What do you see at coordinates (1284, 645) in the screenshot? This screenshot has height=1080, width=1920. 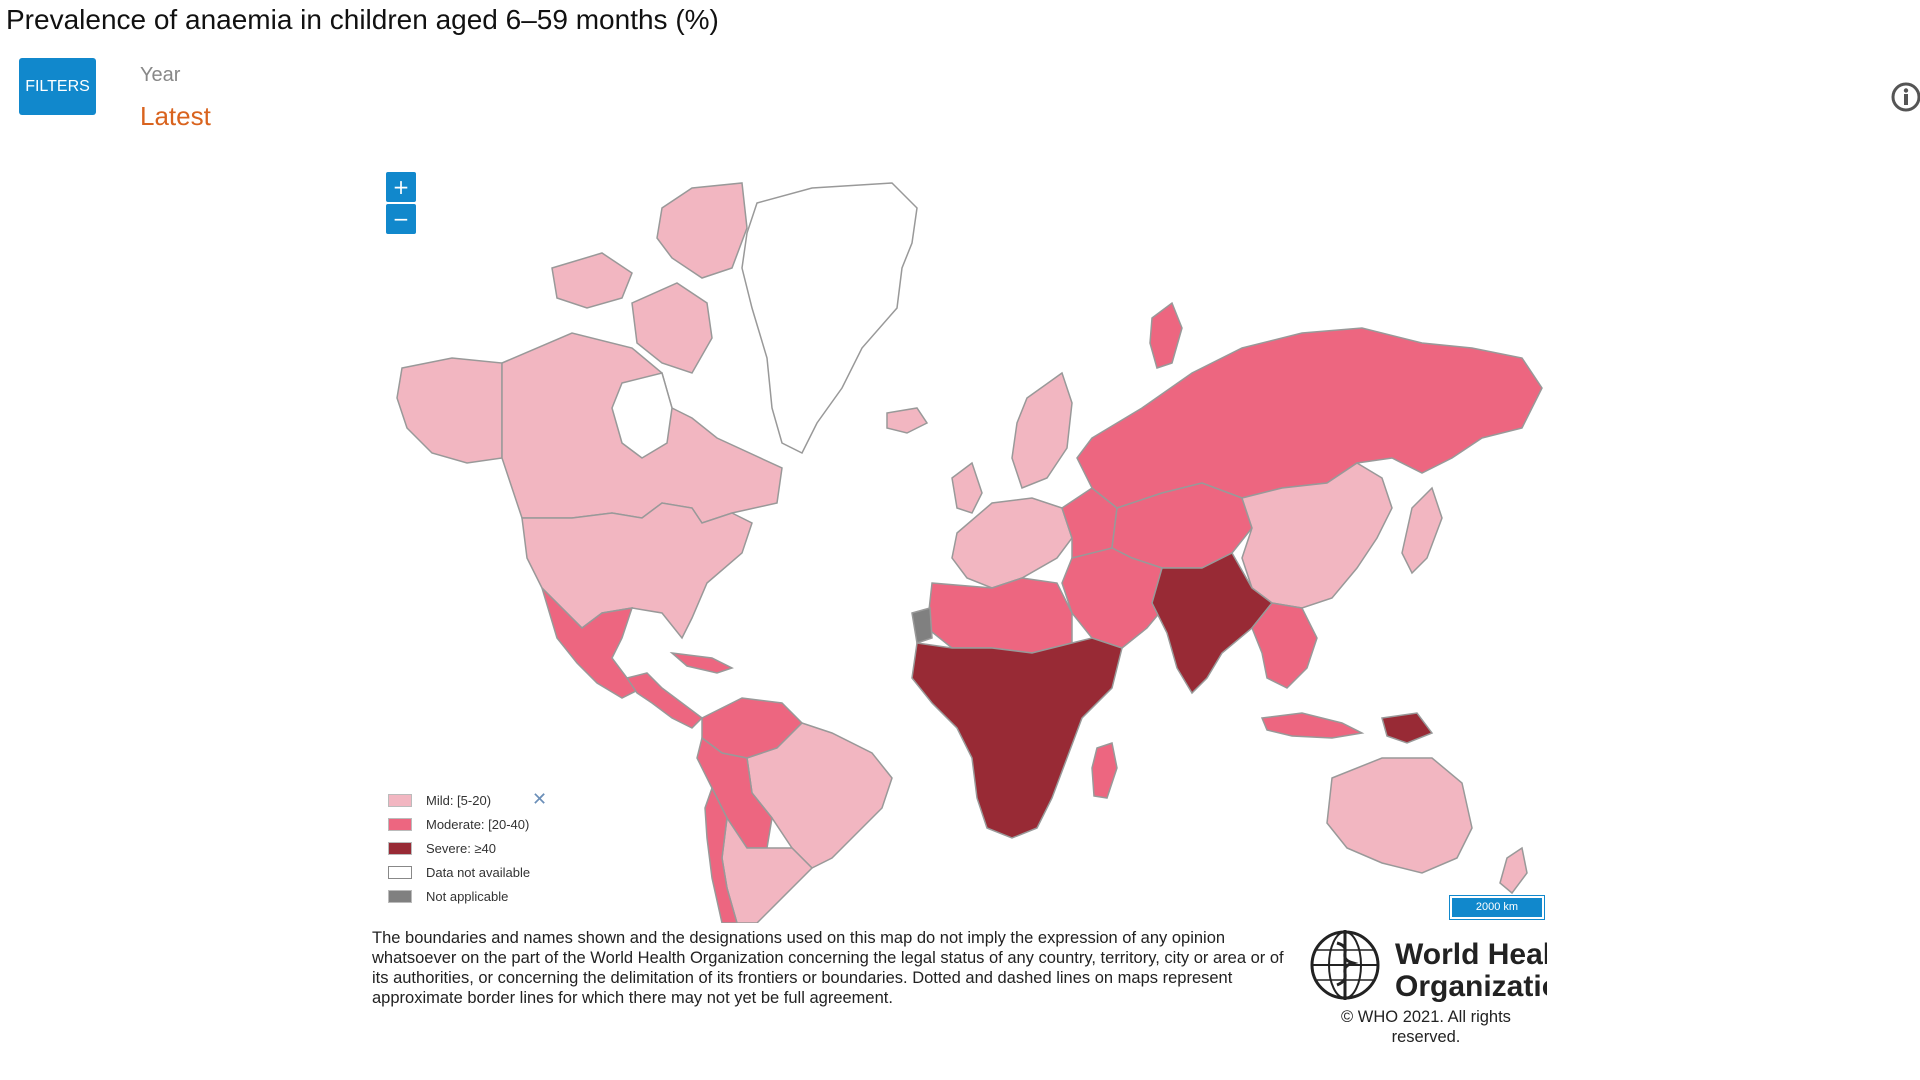 I see `region-southeast-asia` at bounding box center [1284, 645].